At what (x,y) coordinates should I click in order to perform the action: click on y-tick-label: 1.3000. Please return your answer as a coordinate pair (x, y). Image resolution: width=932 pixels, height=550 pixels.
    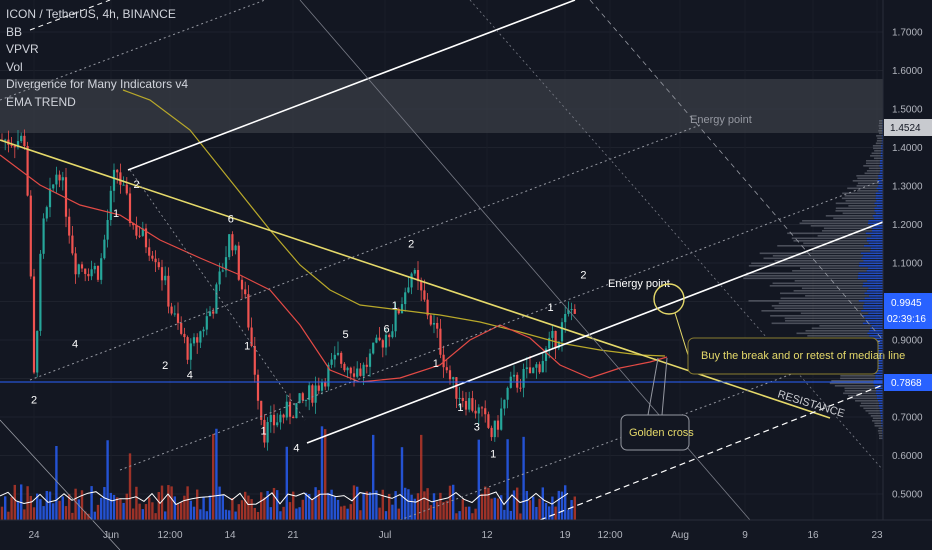
    Looking at the image, I should click on (907, 187).